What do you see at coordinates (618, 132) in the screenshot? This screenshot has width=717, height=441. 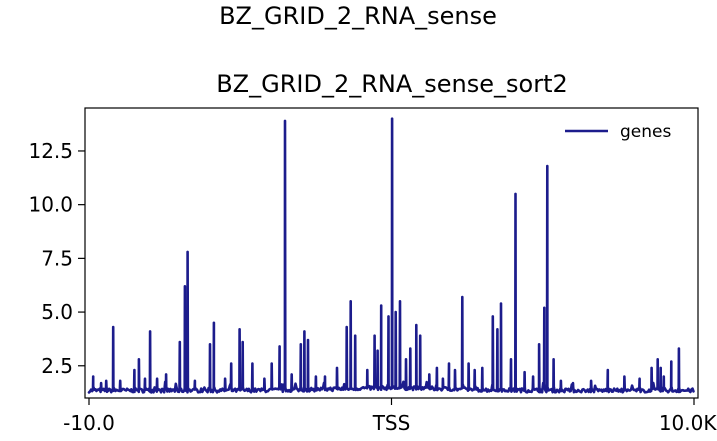 I see `legend: genes` at bounding box center [618, 132].